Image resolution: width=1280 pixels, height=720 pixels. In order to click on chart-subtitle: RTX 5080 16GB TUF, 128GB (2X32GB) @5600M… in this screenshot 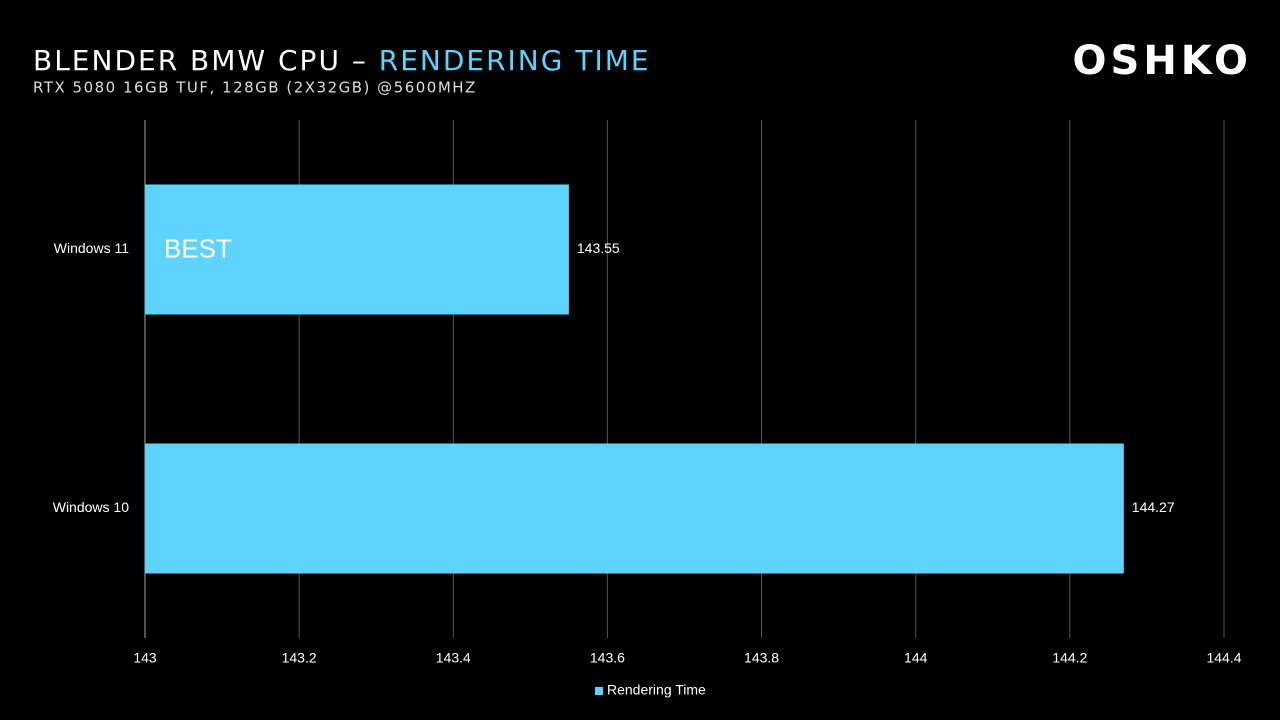, I will do `click(255, 88)`.